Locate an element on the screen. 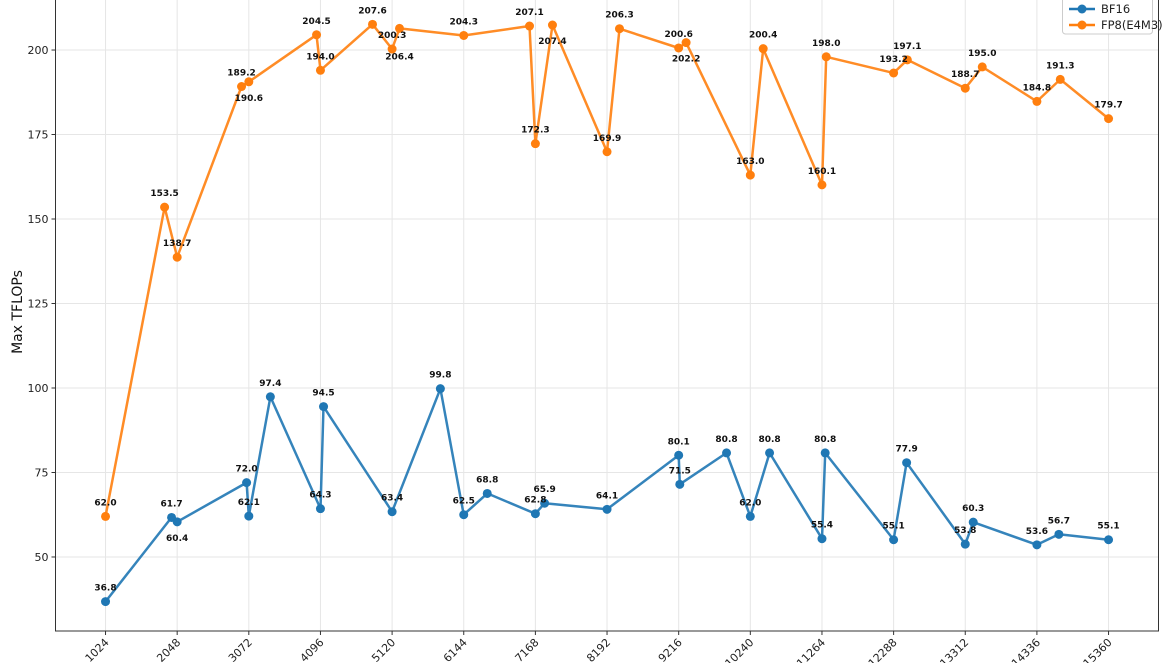 Image resolution: width=1170 pixels, height=663 pixels. x-tick-label: 15360 is located at coordinates (1098, 649).